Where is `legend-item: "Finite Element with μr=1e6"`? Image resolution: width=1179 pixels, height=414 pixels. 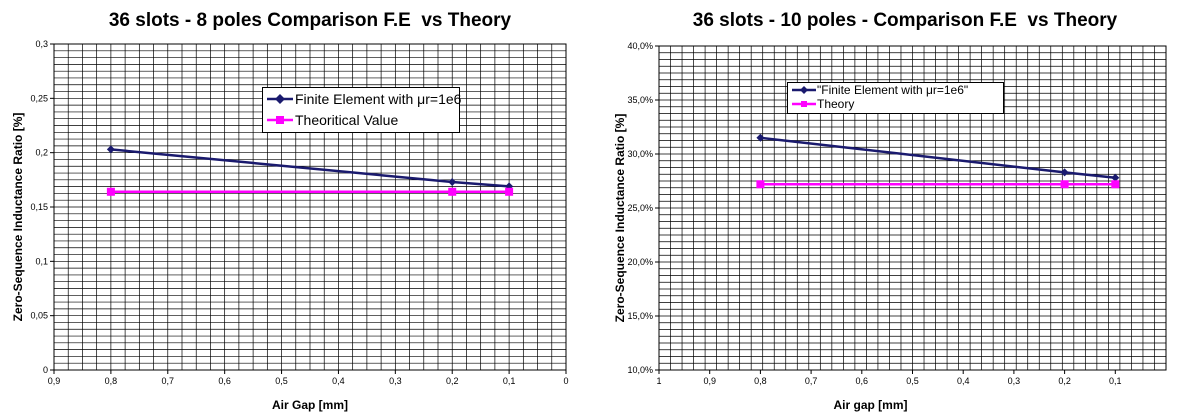
legend-item: "Finite Element with μr=1e6" is located at coordinates (895, 90).